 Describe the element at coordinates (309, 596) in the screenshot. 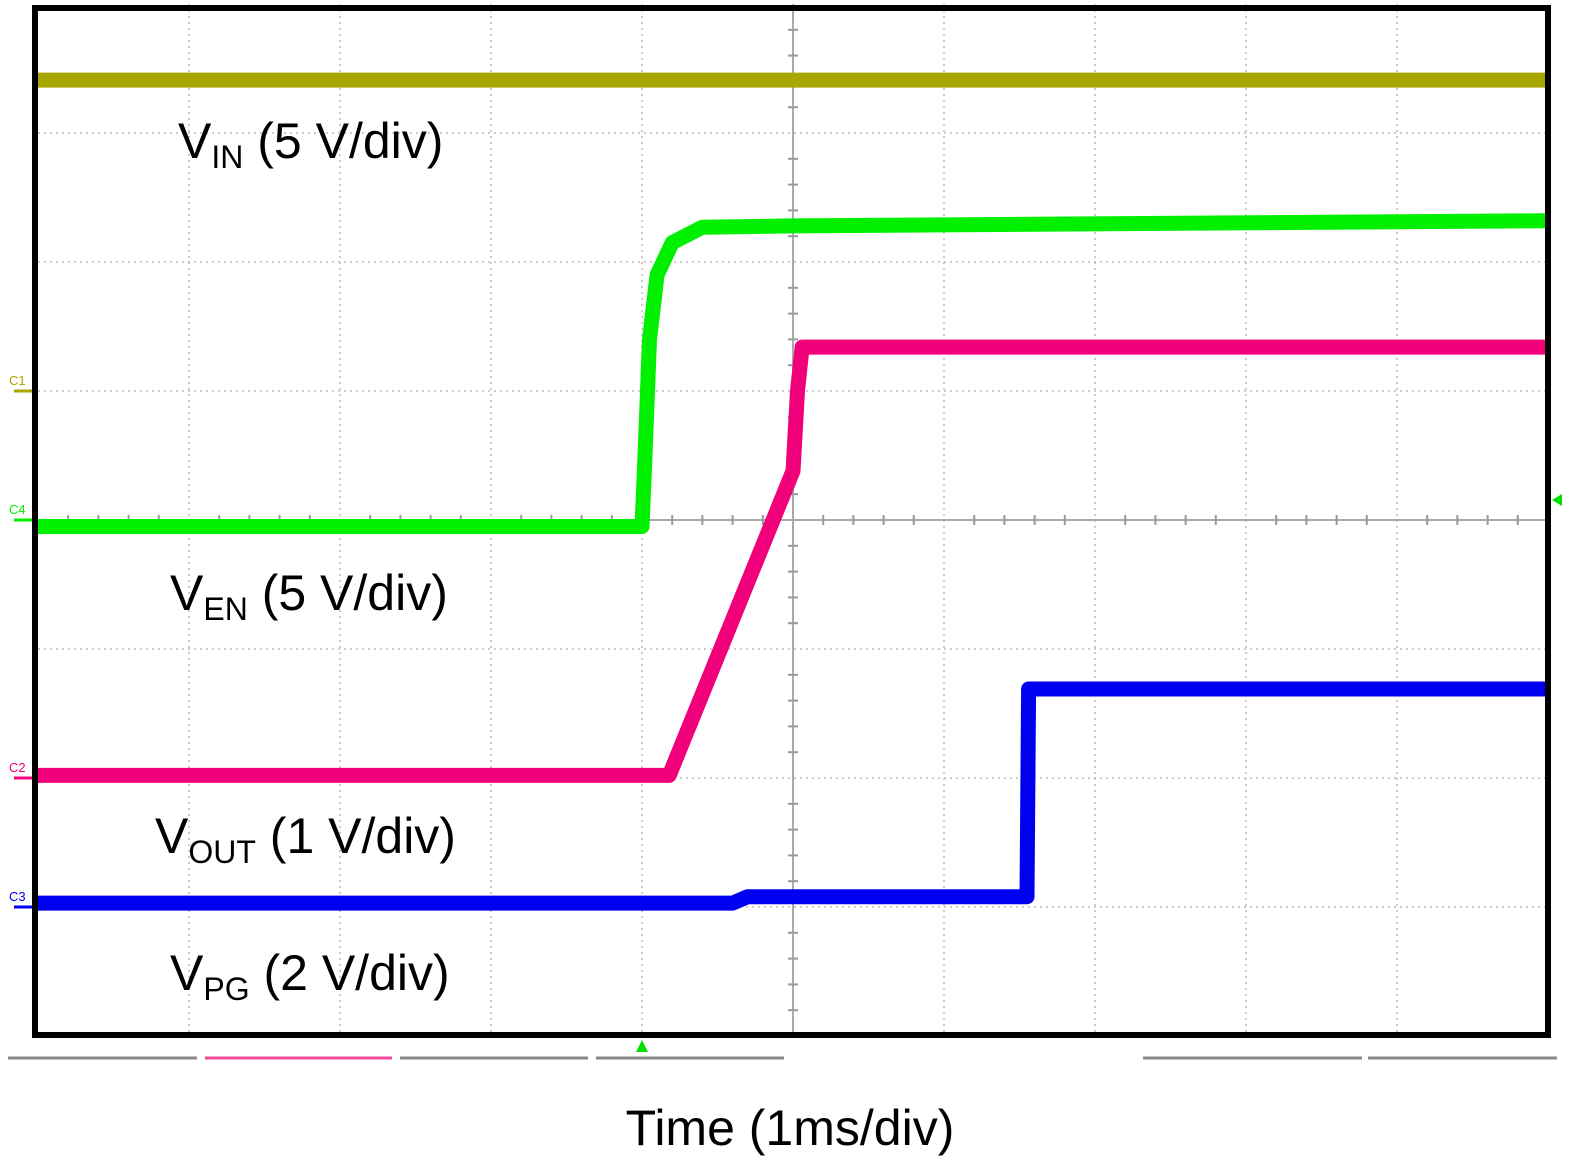

I see `ven-label: VEN (5 V/div)` at that location.